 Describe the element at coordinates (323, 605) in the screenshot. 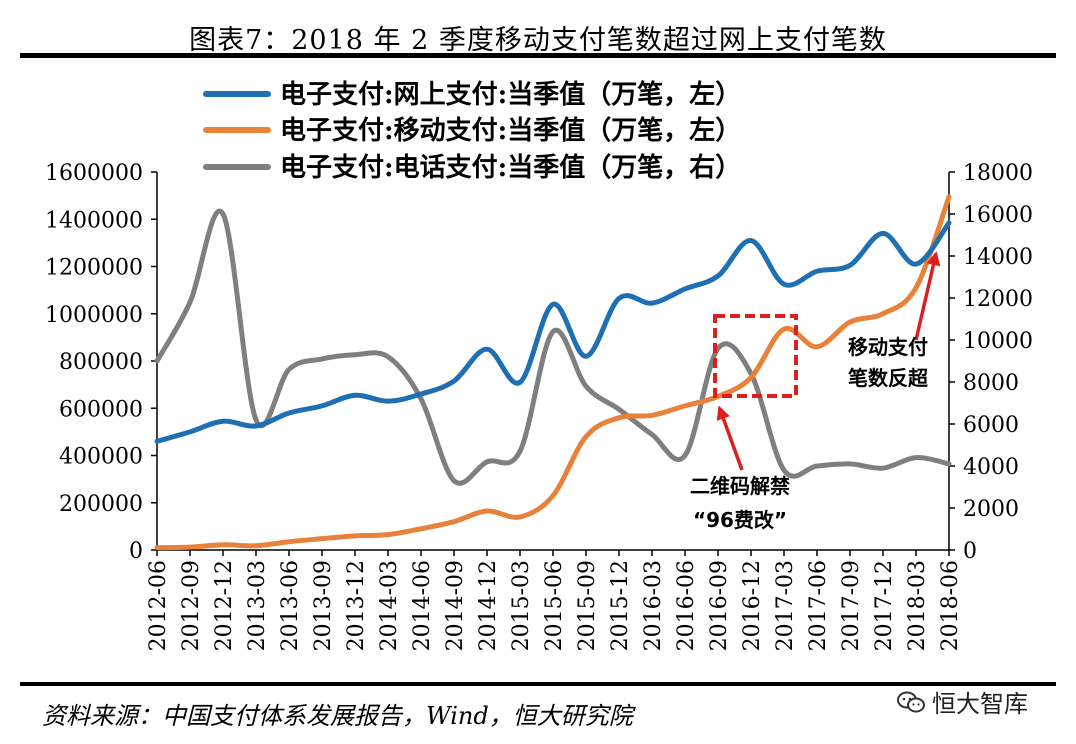

I see `x-tick-label: 2013-09` at that location.